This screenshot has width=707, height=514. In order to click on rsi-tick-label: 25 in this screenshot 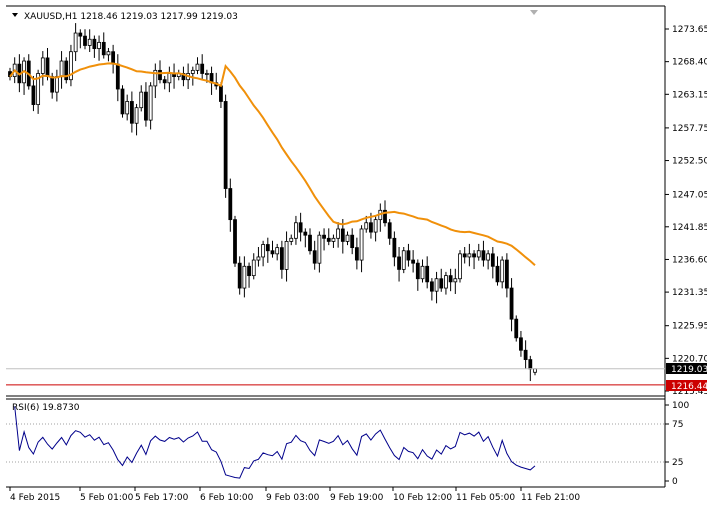, I will do `click(677, 463)`.